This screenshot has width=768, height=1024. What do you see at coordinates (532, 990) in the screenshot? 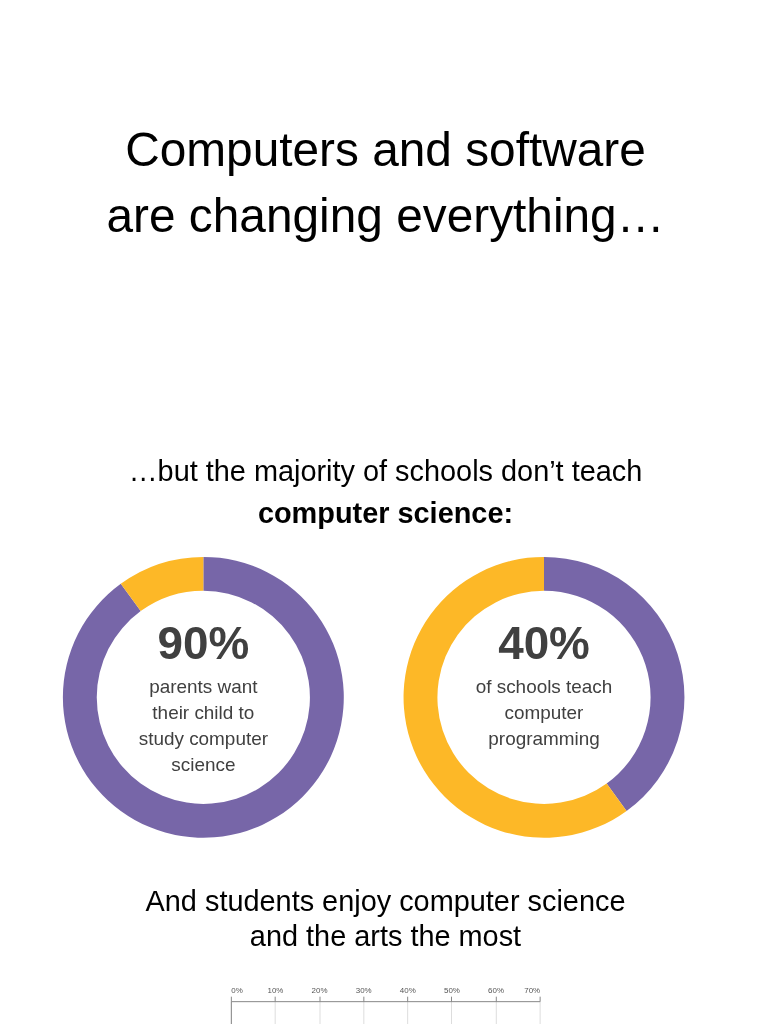
I see `x-tick-label: 70%` at bounding box center [532, 990].